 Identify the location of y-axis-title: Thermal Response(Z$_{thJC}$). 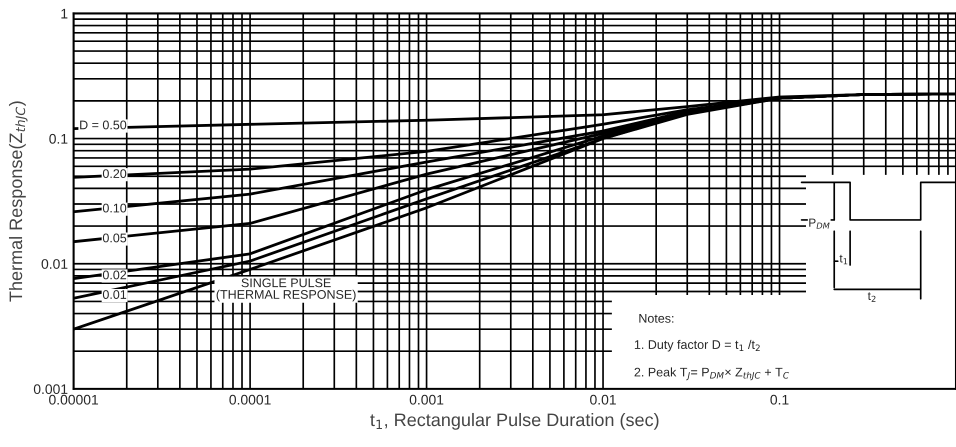
(18, 201).